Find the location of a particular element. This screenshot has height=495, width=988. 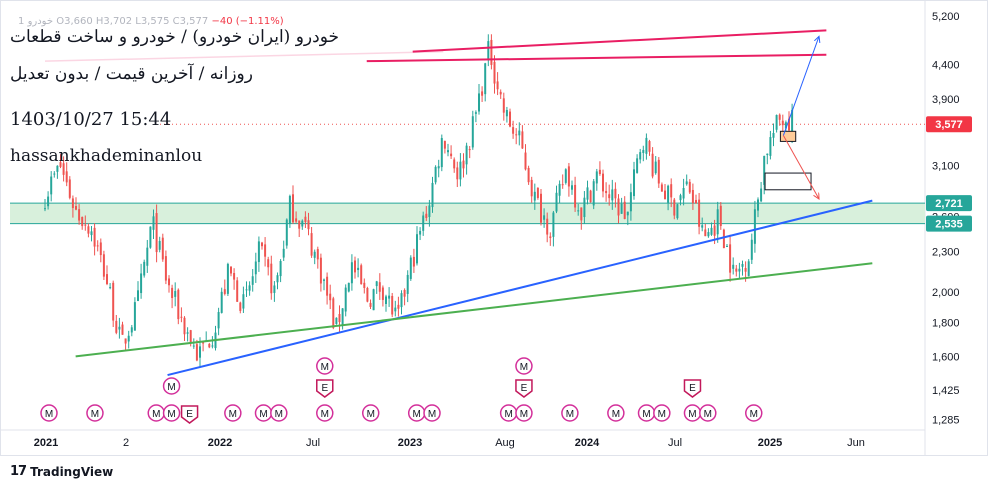

price-tick-label: 2,300 is located at coordinates (946, 253).